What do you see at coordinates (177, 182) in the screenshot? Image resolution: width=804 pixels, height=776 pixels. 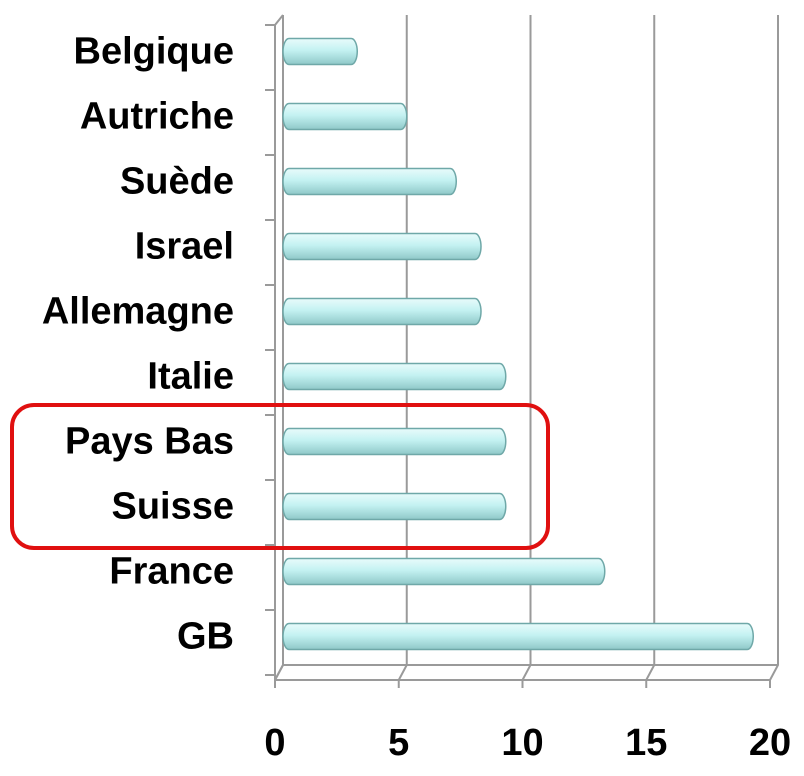 I see `category-label: Suède` at bounding box center [177, 182].